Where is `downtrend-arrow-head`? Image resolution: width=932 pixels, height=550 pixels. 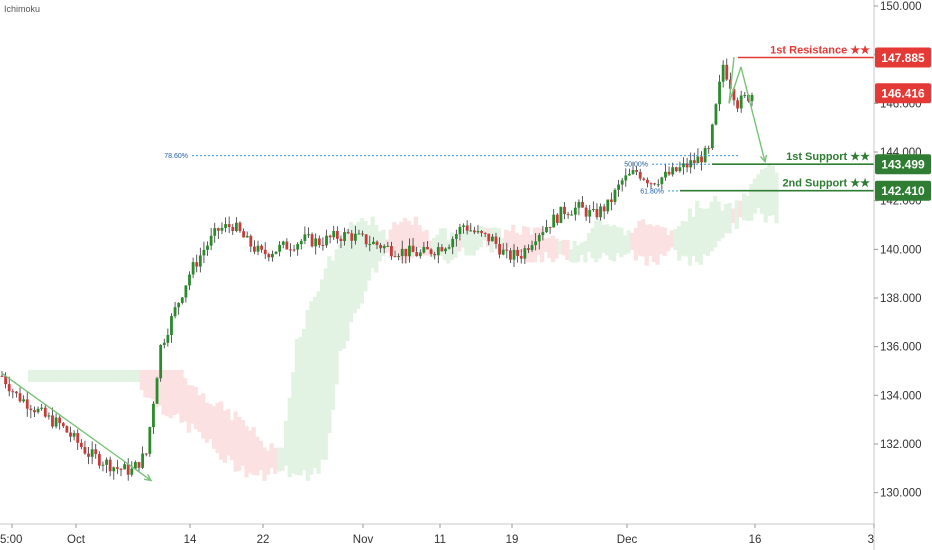
downtrend-arrow-head is located at coordinates (148, 477).